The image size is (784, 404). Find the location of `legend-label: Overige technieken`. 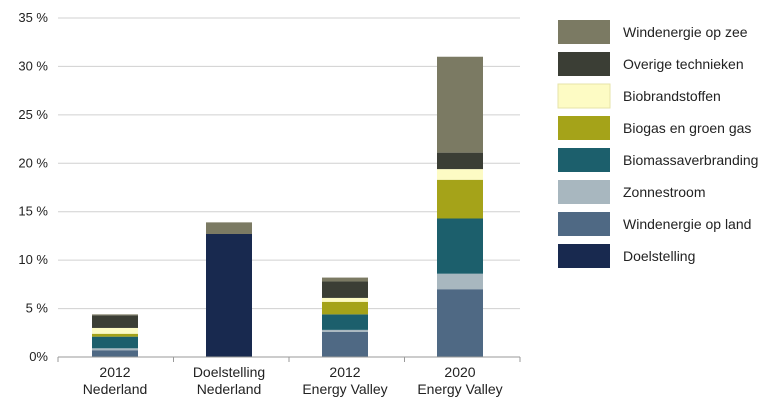

legend-label: Overige technieken is located at coordinates (683, 64).